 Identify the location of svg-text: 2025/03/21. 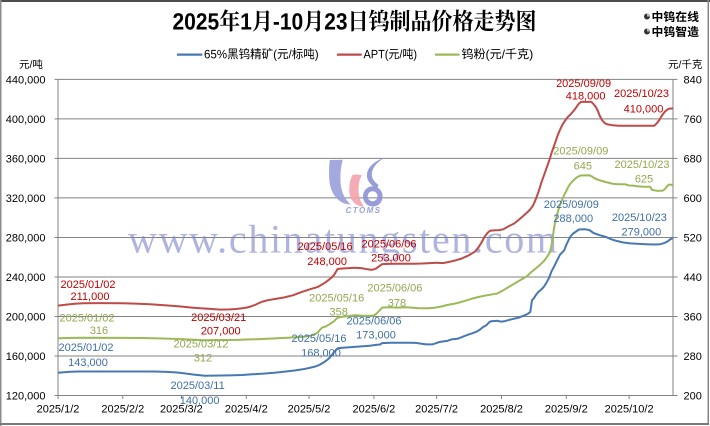
(218, 318).